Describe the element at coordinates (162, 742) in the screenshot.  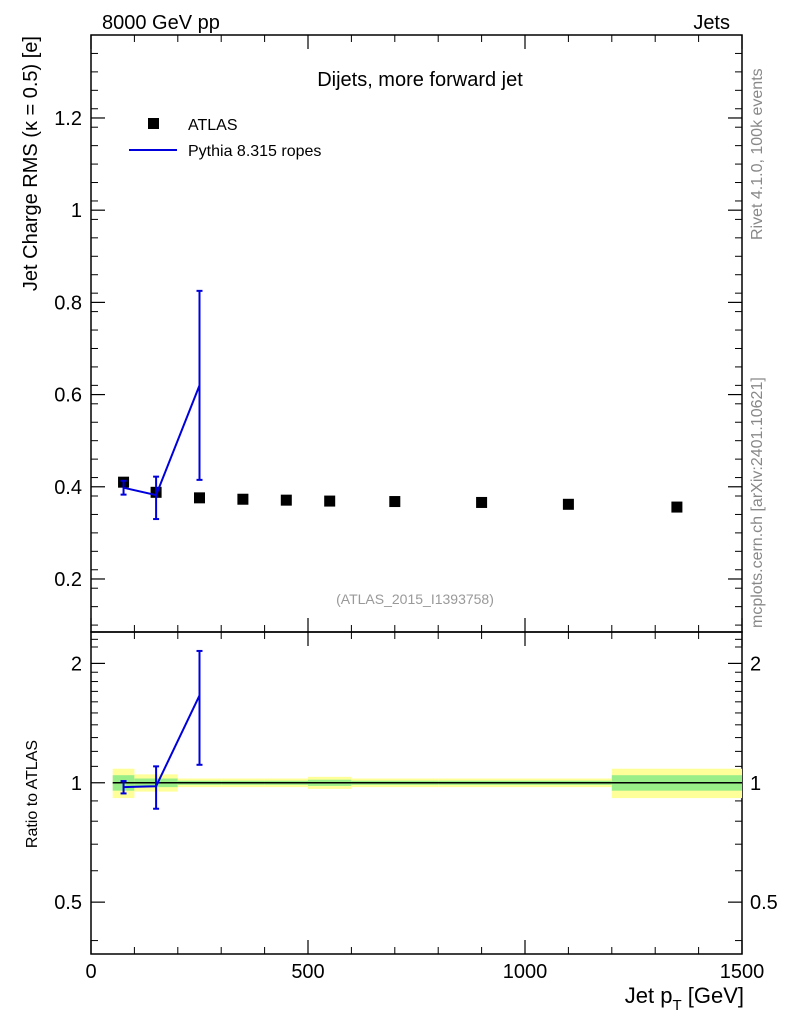
I see `ratio-pythia-line` at that location.